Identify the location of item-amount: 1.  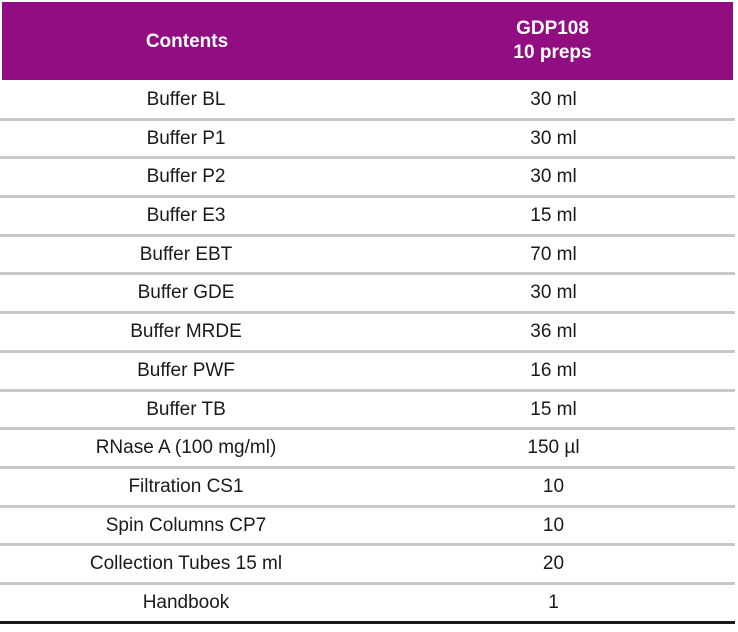
(553, 602).